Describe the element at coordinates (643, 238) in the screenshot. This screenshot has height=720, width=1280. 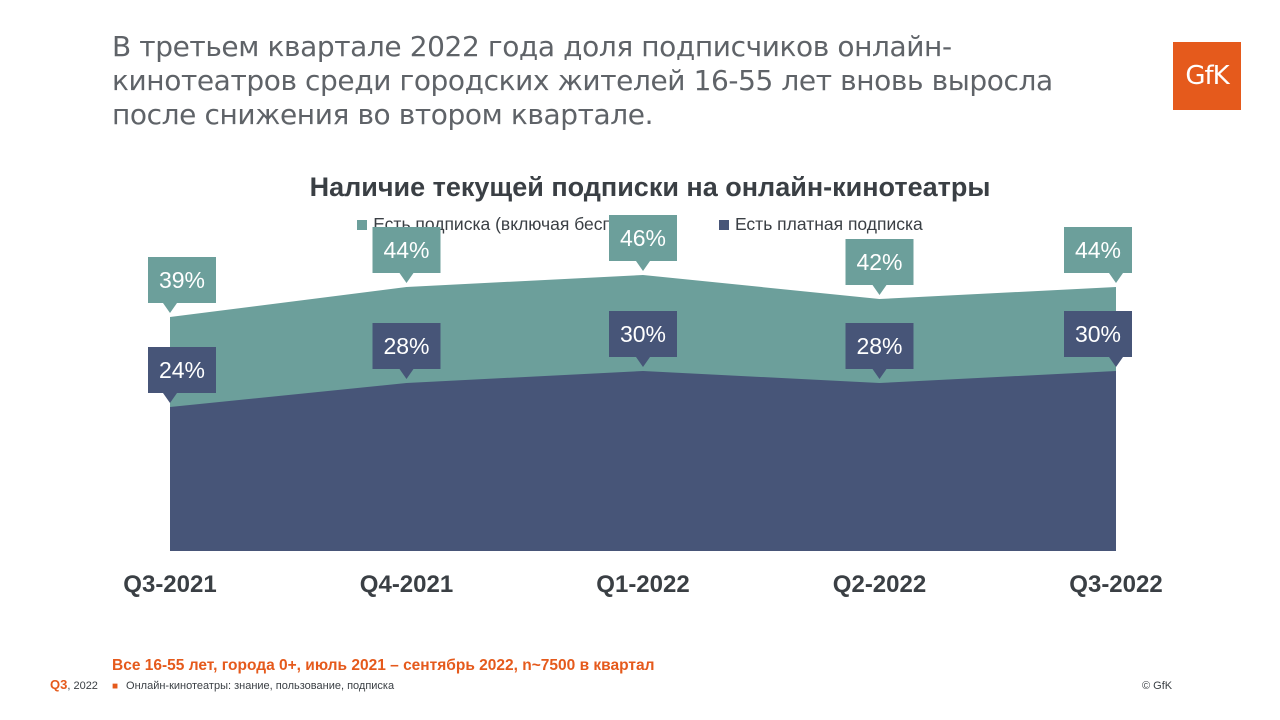
I see `data-label-text: 46%` at that location.